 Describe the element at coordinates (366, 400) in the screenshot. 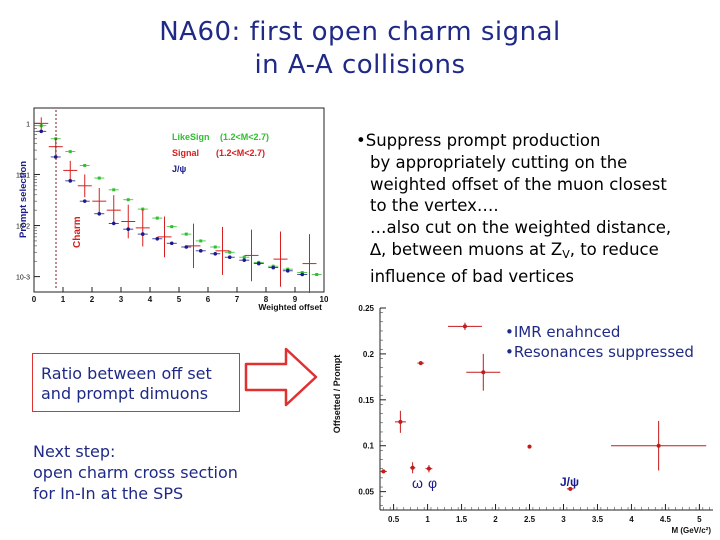

I see `y-tick-label: 0.15` at that location.